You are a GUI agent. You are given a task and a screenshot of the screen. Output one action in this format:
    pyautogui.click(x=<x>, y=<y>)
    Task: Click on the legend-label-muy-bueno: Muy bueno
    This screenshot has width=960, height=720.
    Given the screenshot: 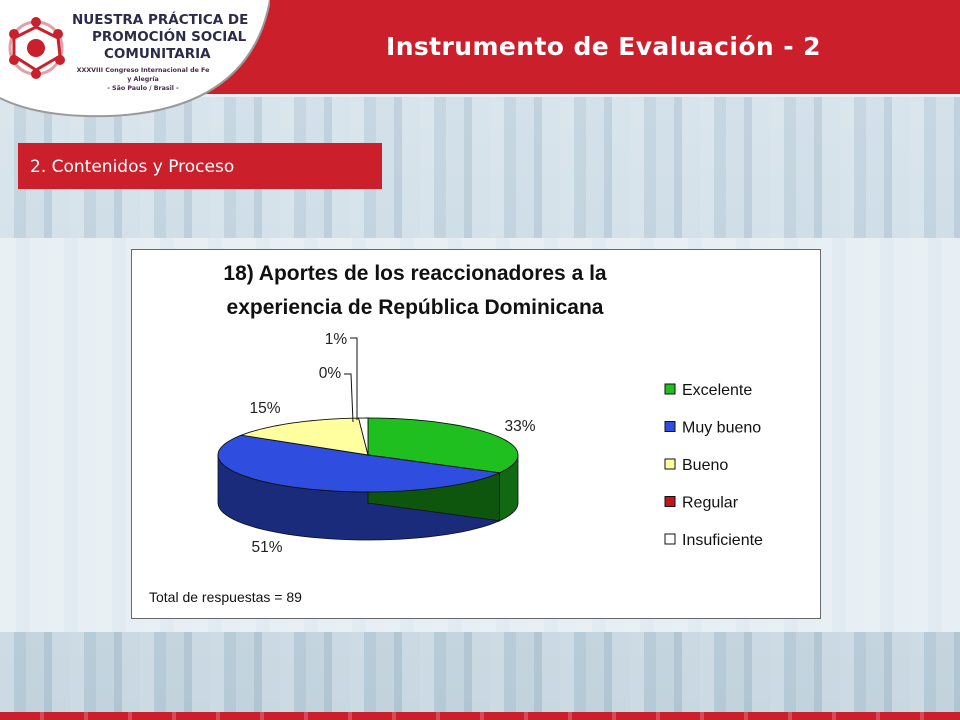 What is the action you would take?
    pyautogui.click(x=721, y=428)
    